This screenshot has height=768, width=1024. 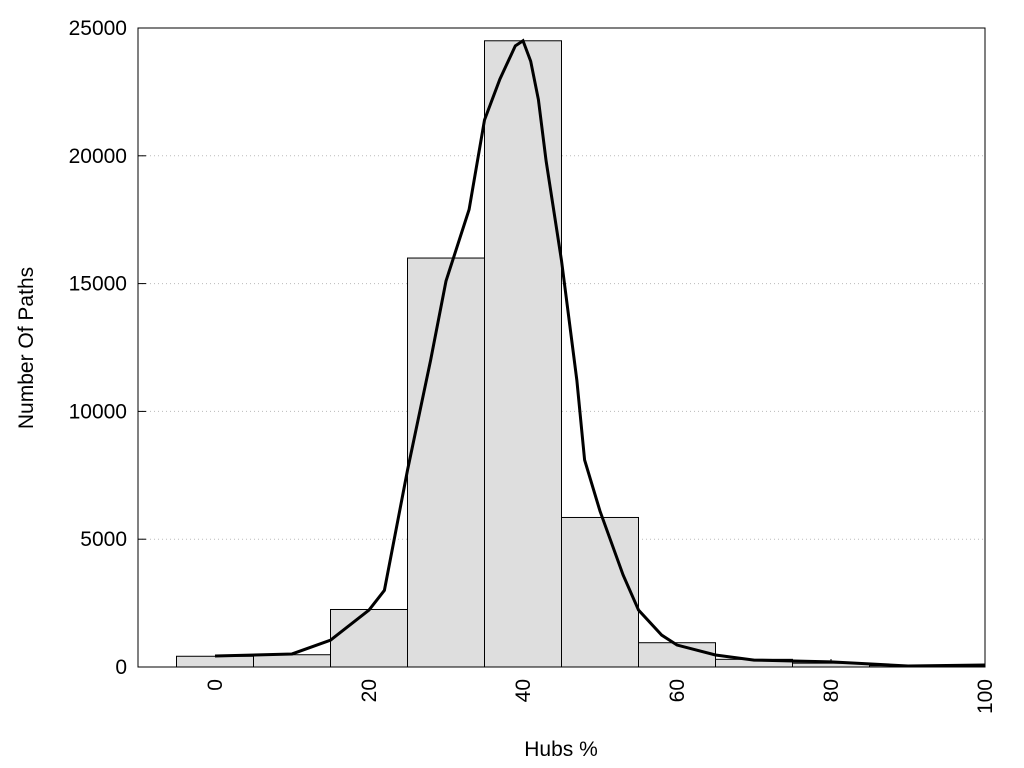 I want to click on x-tick-label: 80, so click(x=831, y=690).